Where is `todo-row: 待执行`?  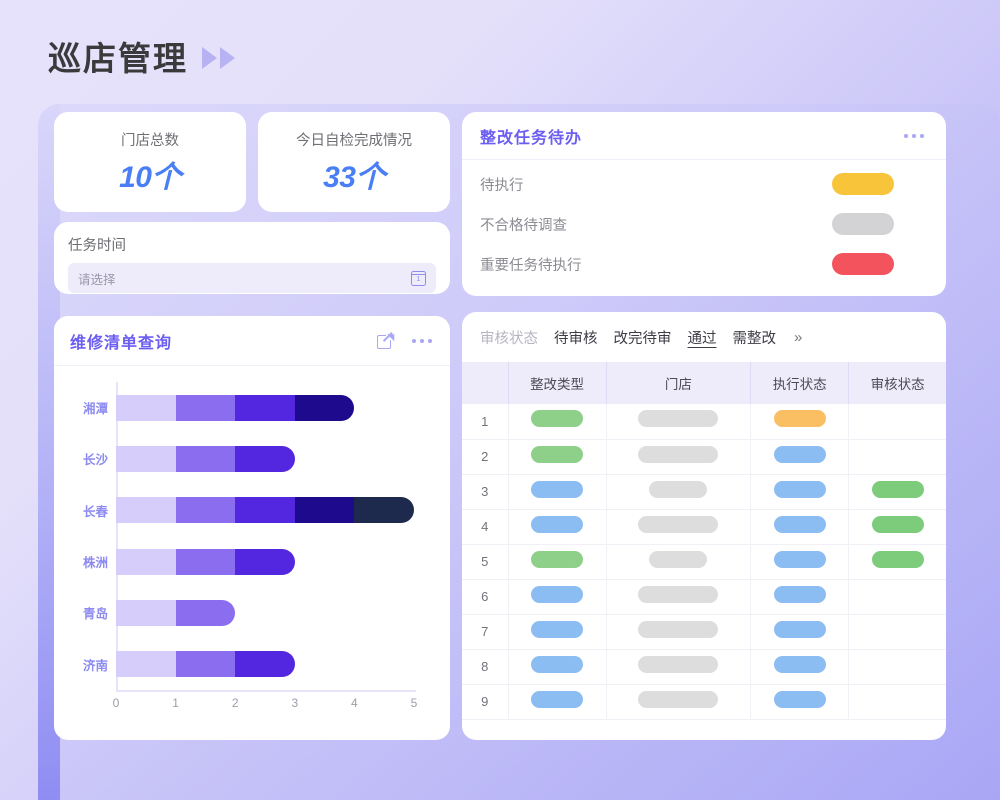
todo-row: 待执行 is located at coordinates (704, 184).